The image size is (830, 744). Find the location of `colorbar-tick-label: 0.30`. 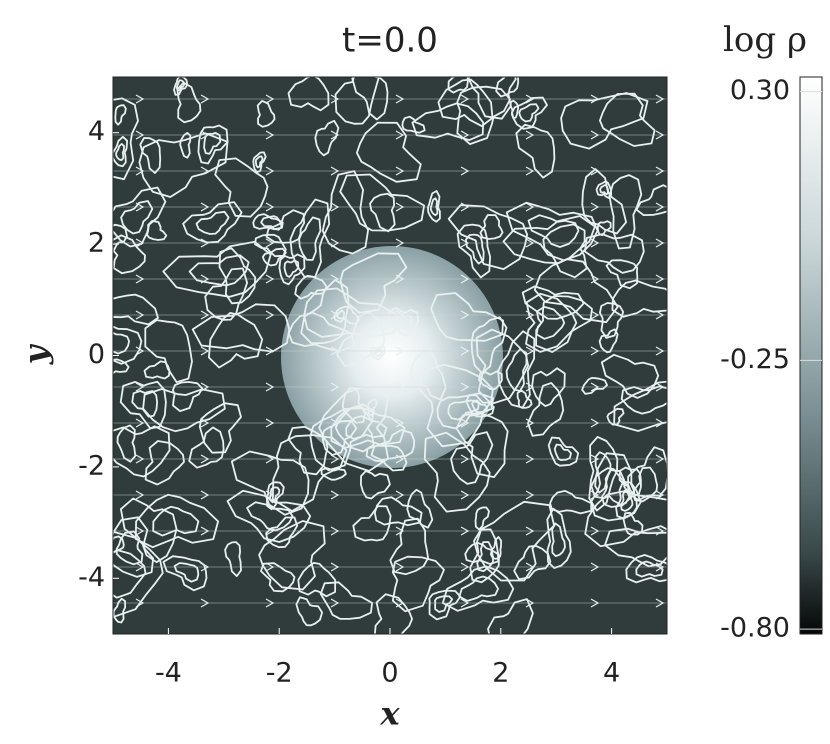

colorbar-tick-label: 0.30 is located at coordinates (760, 90).